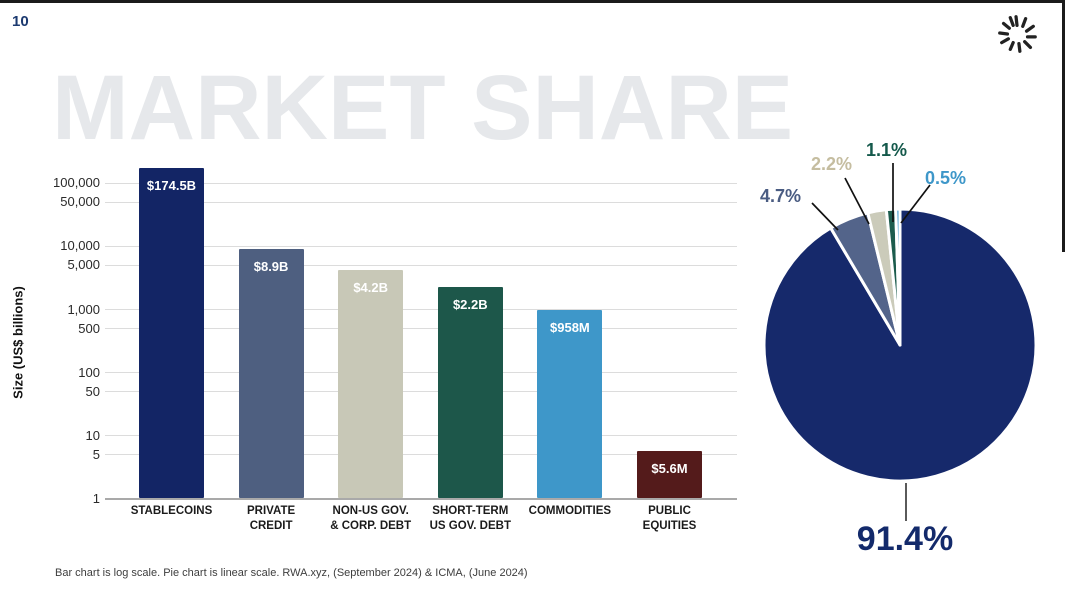 This screenshot has height=601, width=1065. Describe the element at coordinates (80, 202) in the screenshot. I see `y-tick-label: 50,000` at that location.